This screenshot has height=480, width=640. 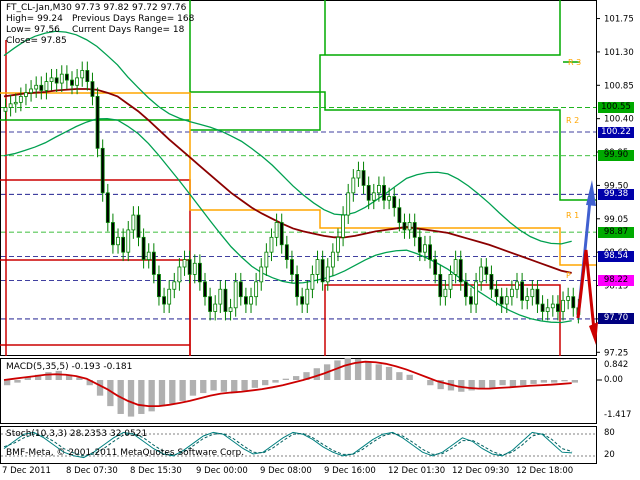 I want to click on forecast-down-arrow, so click(x=586, y=290).